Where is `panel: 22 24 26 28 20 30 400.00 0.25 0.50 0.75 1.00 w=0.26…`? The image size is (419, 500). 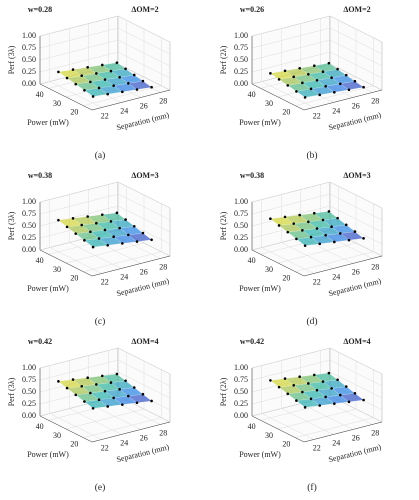 panel: 22 24 26 28 20 30 400.00 0.25 0.50 0.75 1.00 w=0.26… is located at coordinates (301, 83).